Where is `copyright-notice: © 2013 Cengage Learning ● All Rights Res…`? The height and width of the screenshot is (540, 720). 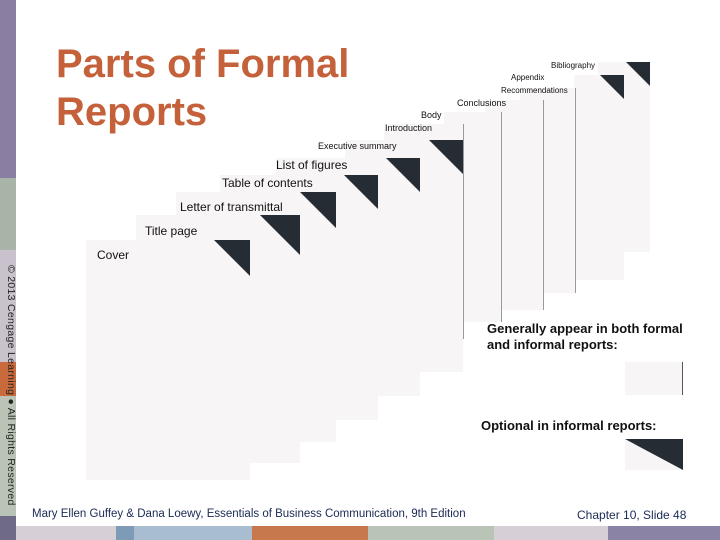 copyright-notice: © 2013 Cengage Learning ● All Rights Res… is located at coordinates (11, 385).